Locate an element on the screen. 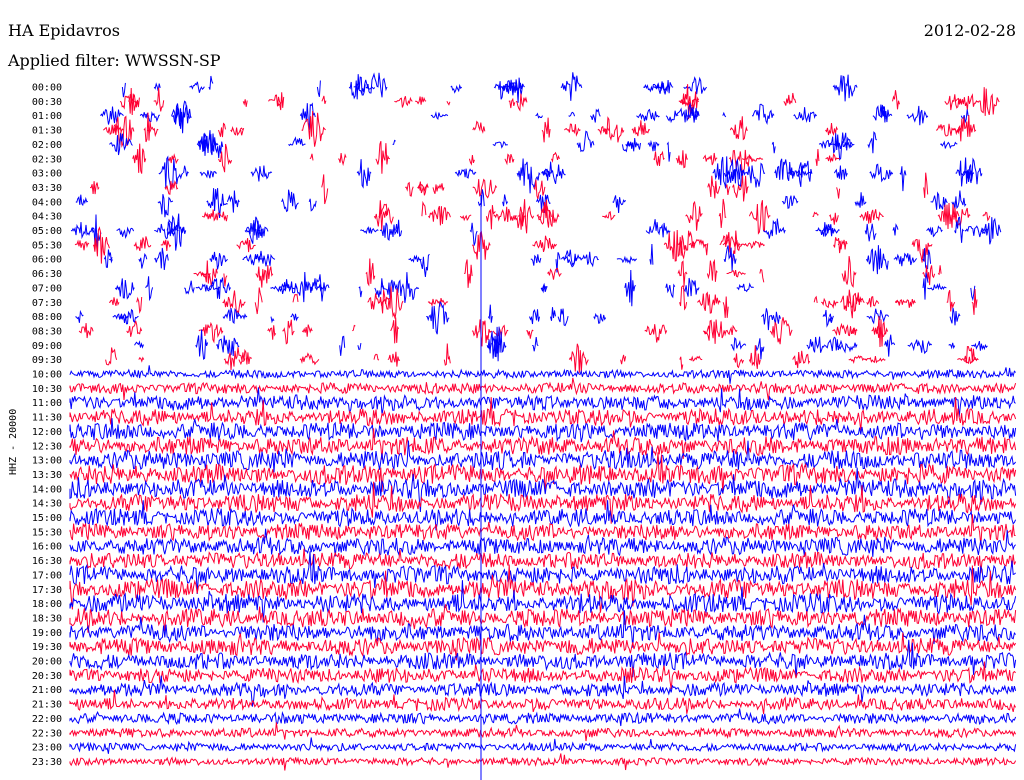 The image size is (1024, 780). time-tick-label: 13:00 is located at coordinates (47, 461).